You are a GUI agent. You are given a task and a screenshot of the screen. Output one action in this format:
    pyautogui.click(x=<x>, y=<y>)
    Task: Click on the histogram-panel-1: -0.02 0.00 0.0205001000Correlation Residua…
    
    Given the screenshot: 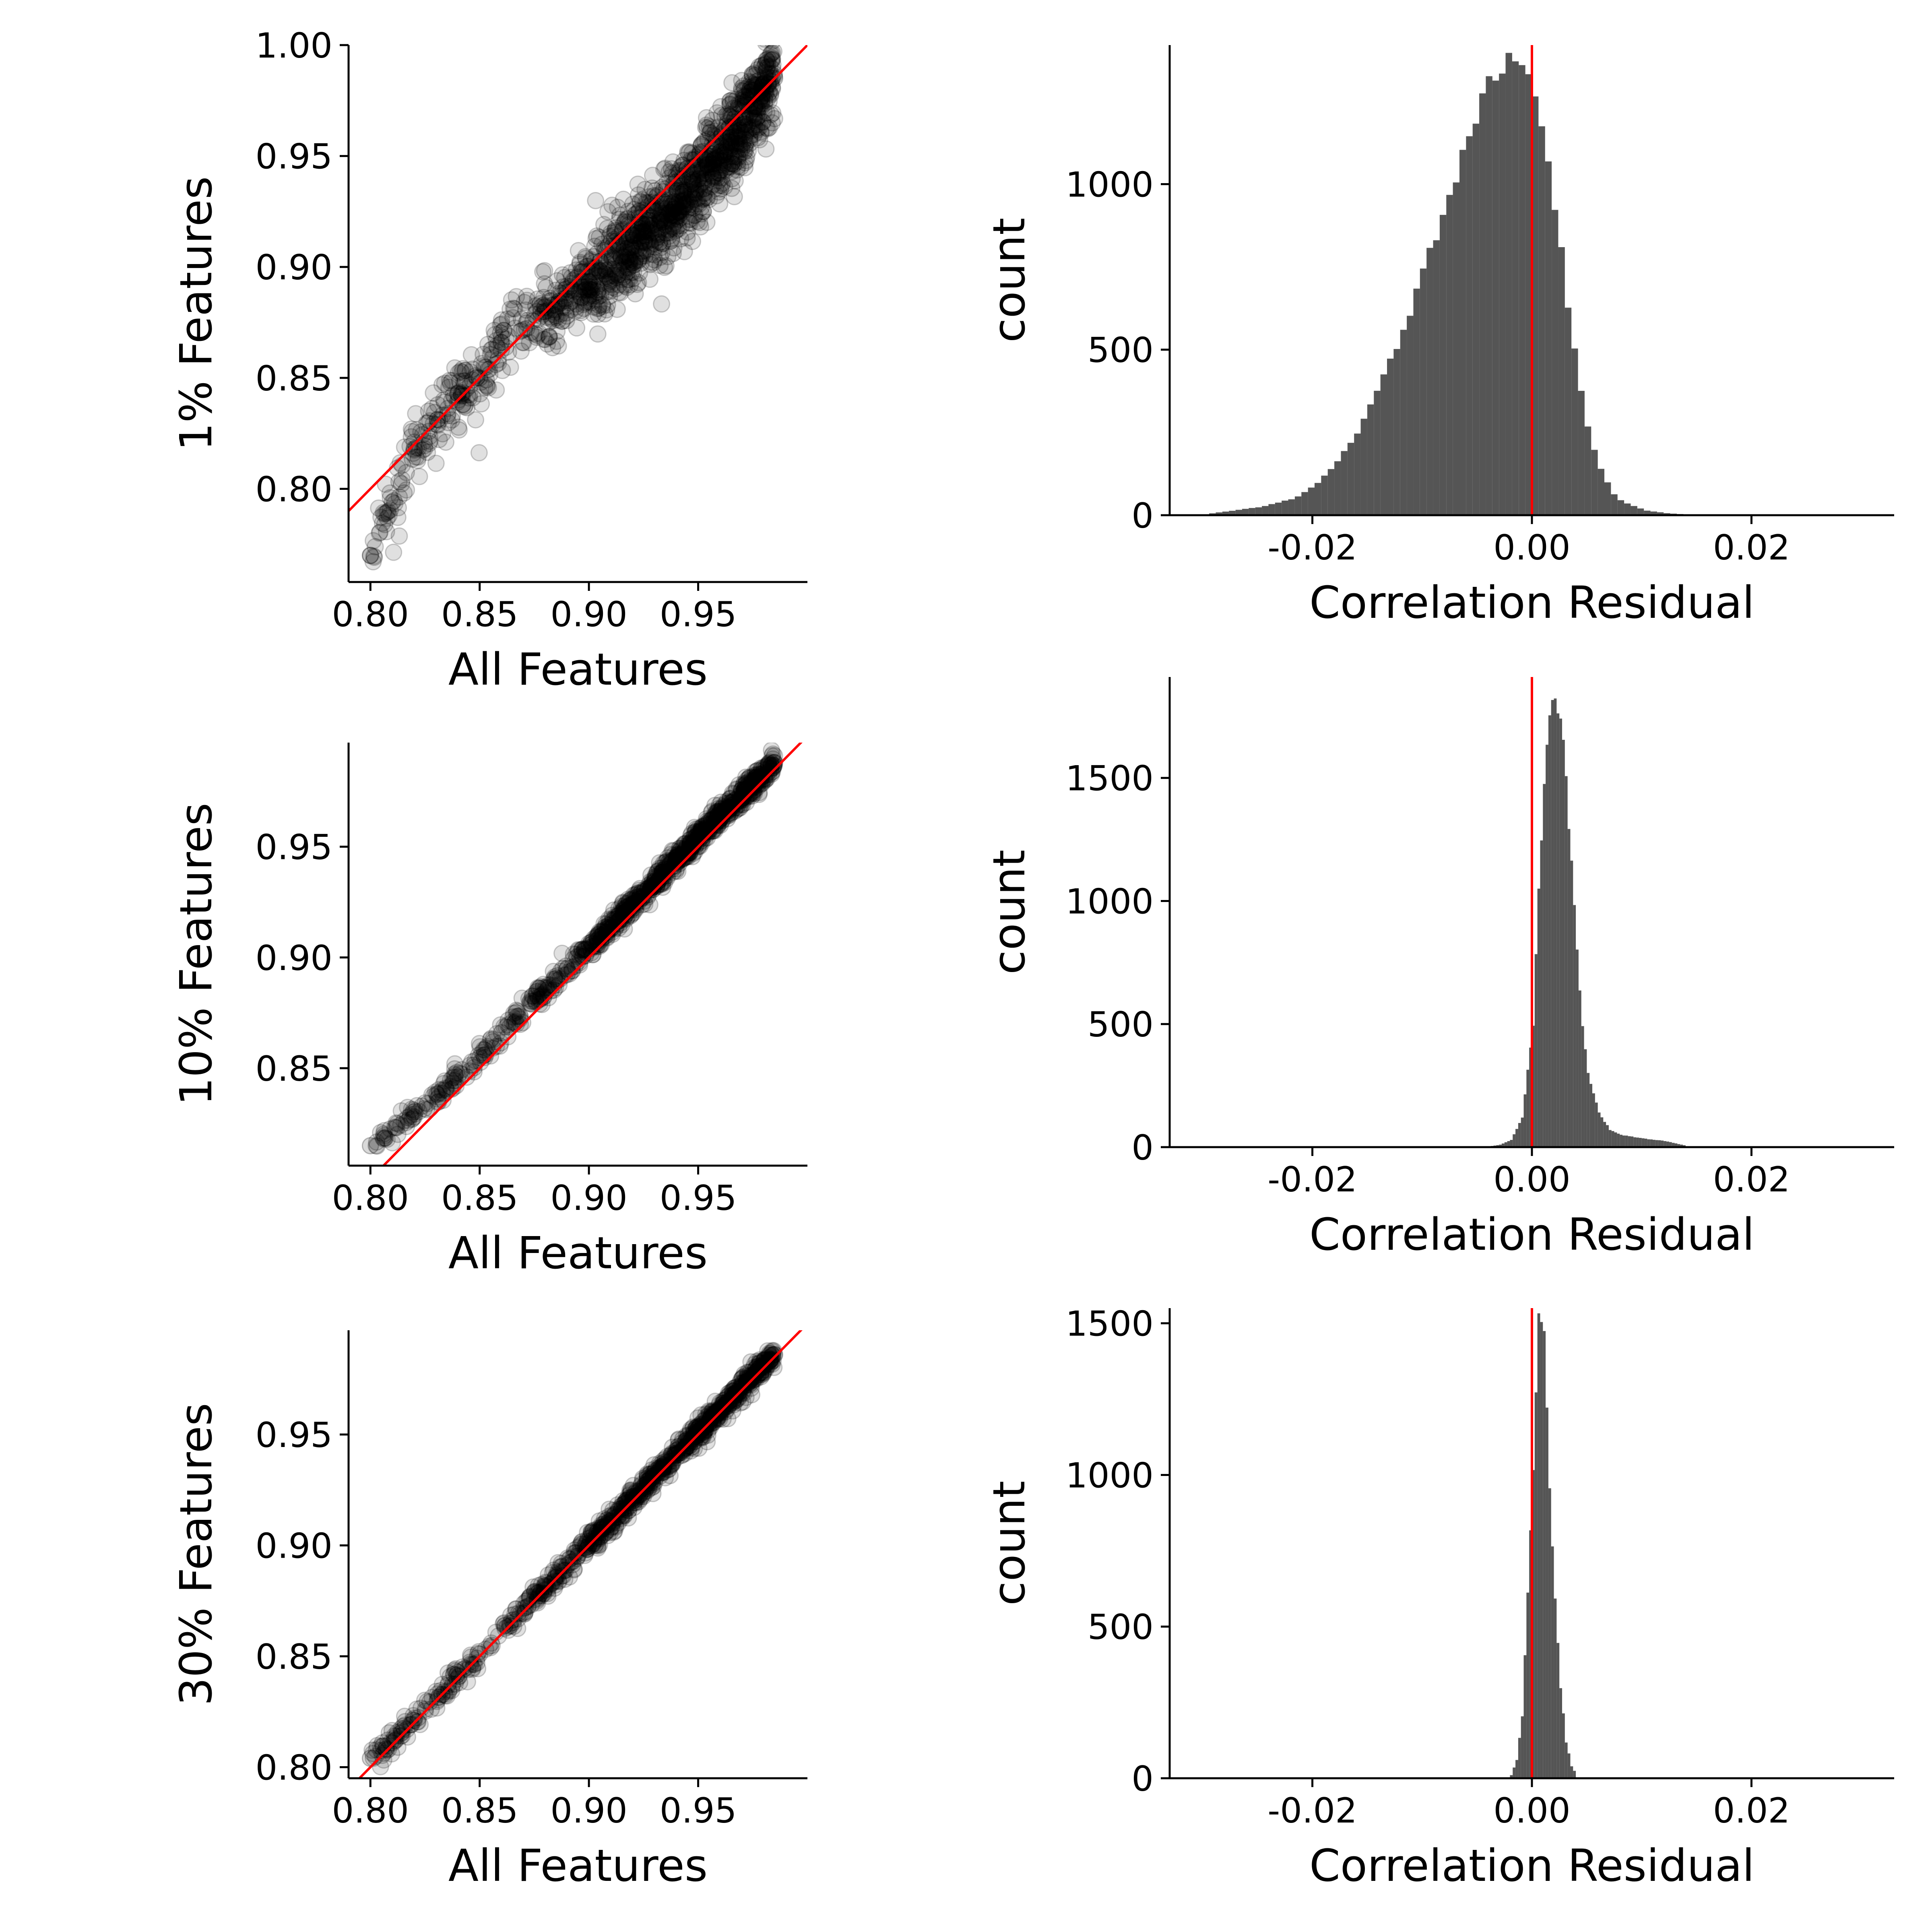 What is the action you would take?
    pyautogui.click(x=1438, y=336)
    